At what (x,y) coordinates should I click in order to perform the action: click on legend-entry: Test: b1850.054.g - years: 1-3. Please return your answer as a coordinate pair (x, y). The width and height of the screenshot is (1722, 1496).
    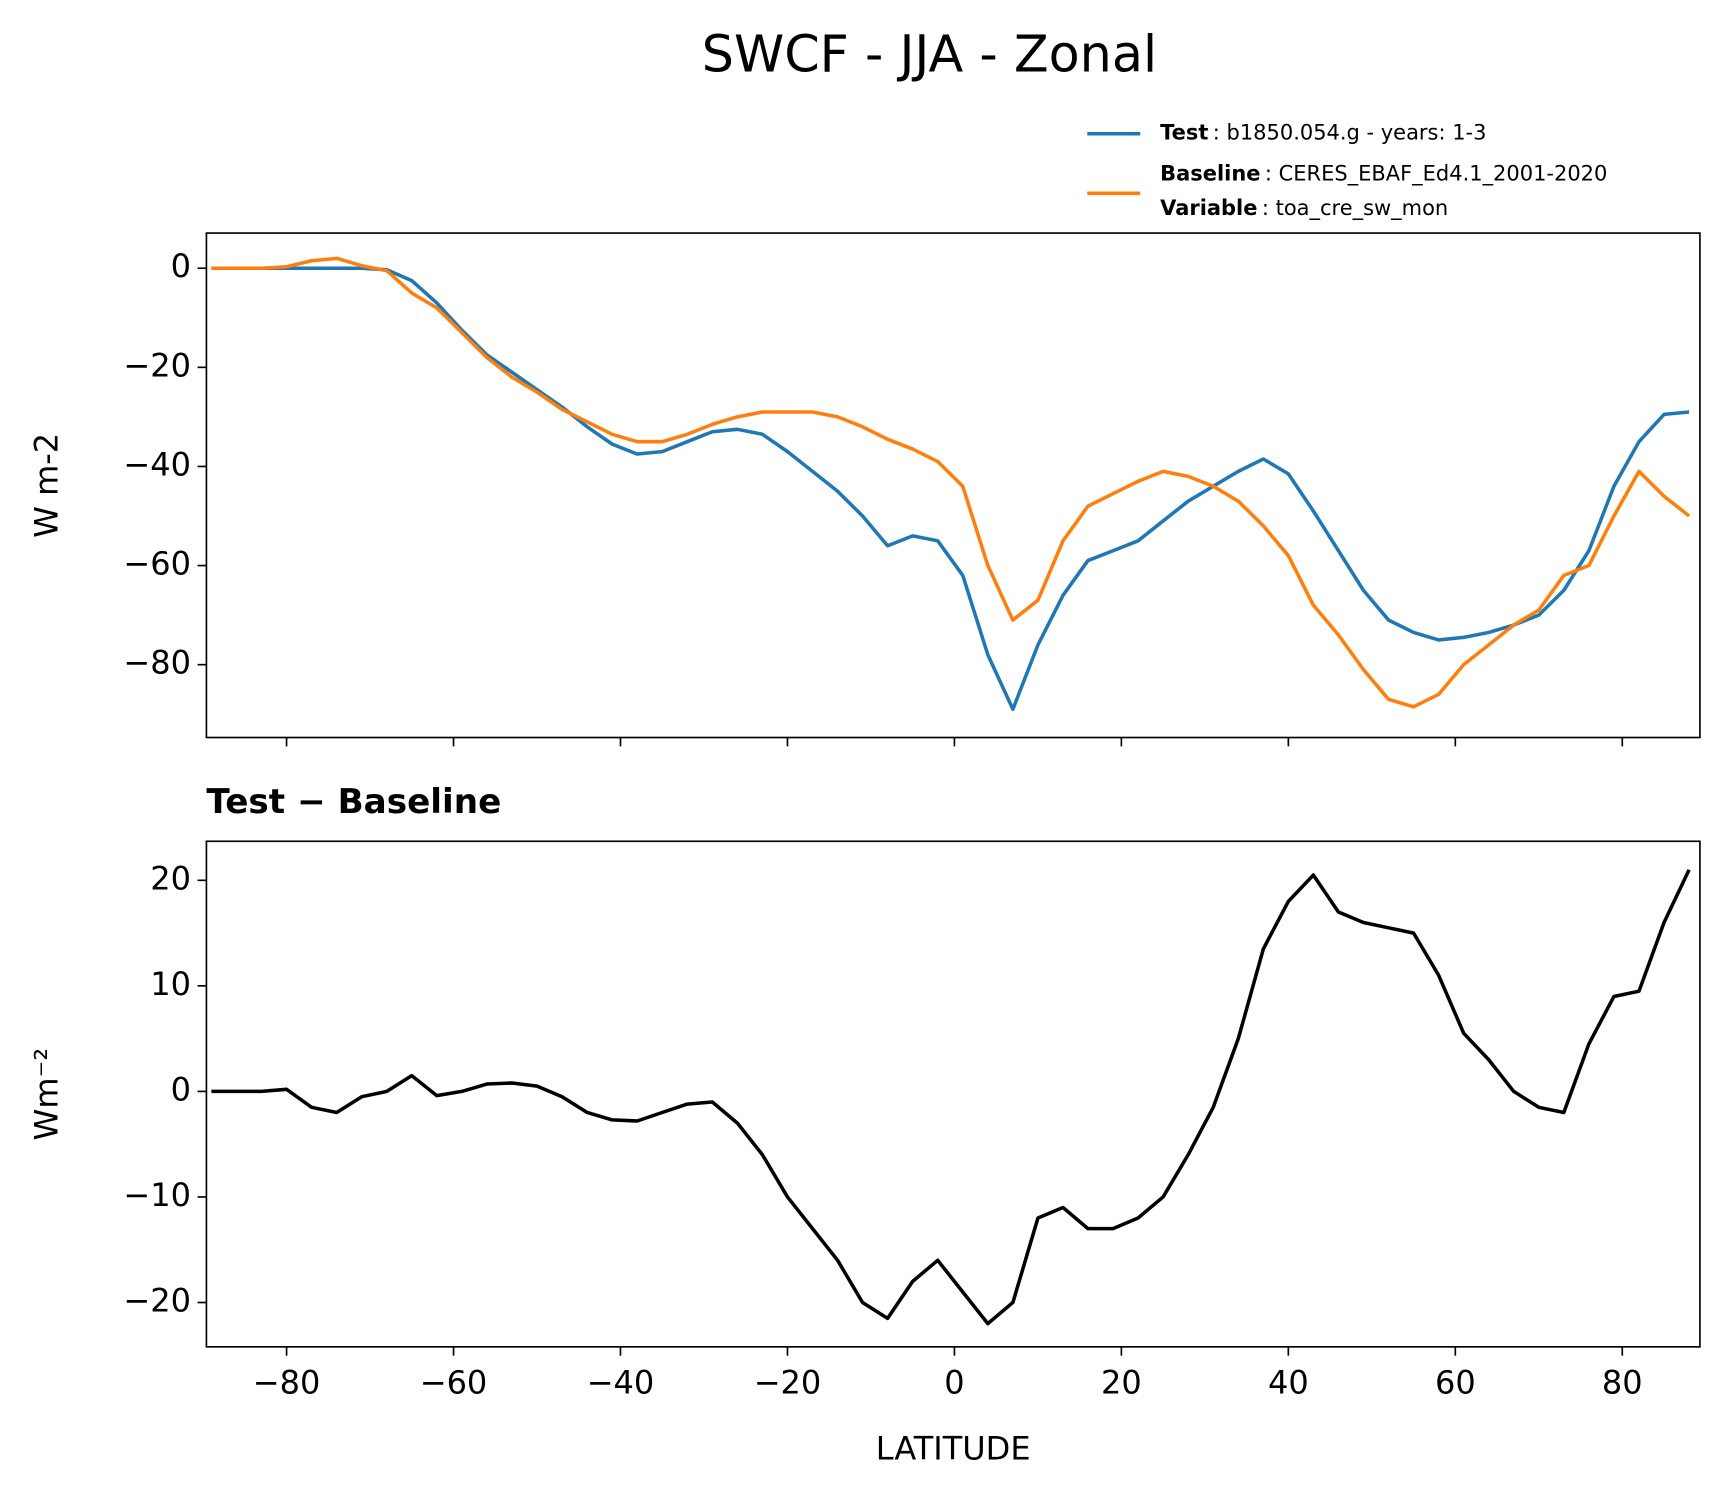
    Looking at the image, I should click on (1323, 133).